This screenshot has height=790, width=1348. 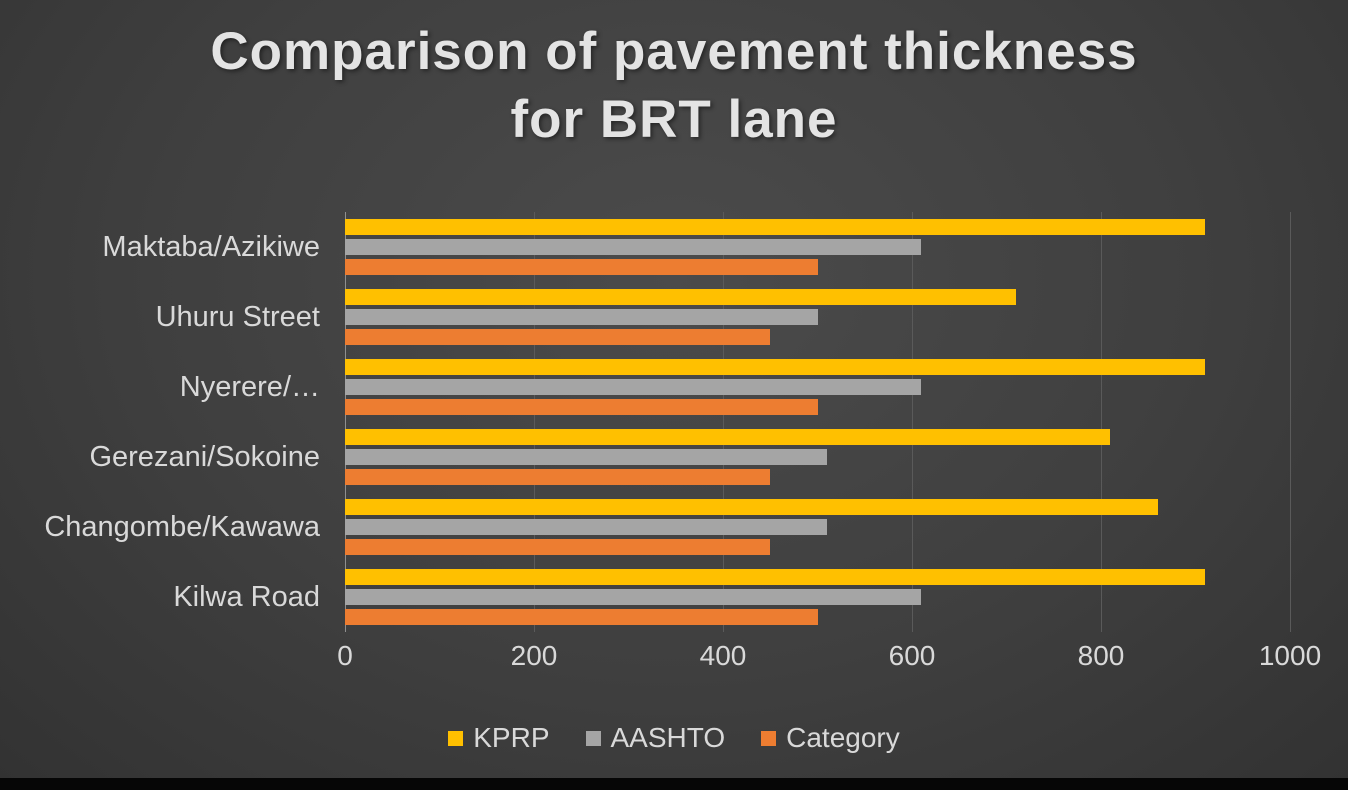 I want to click on legend-item-aashto: AASHTO, so click(x=655, y=738).